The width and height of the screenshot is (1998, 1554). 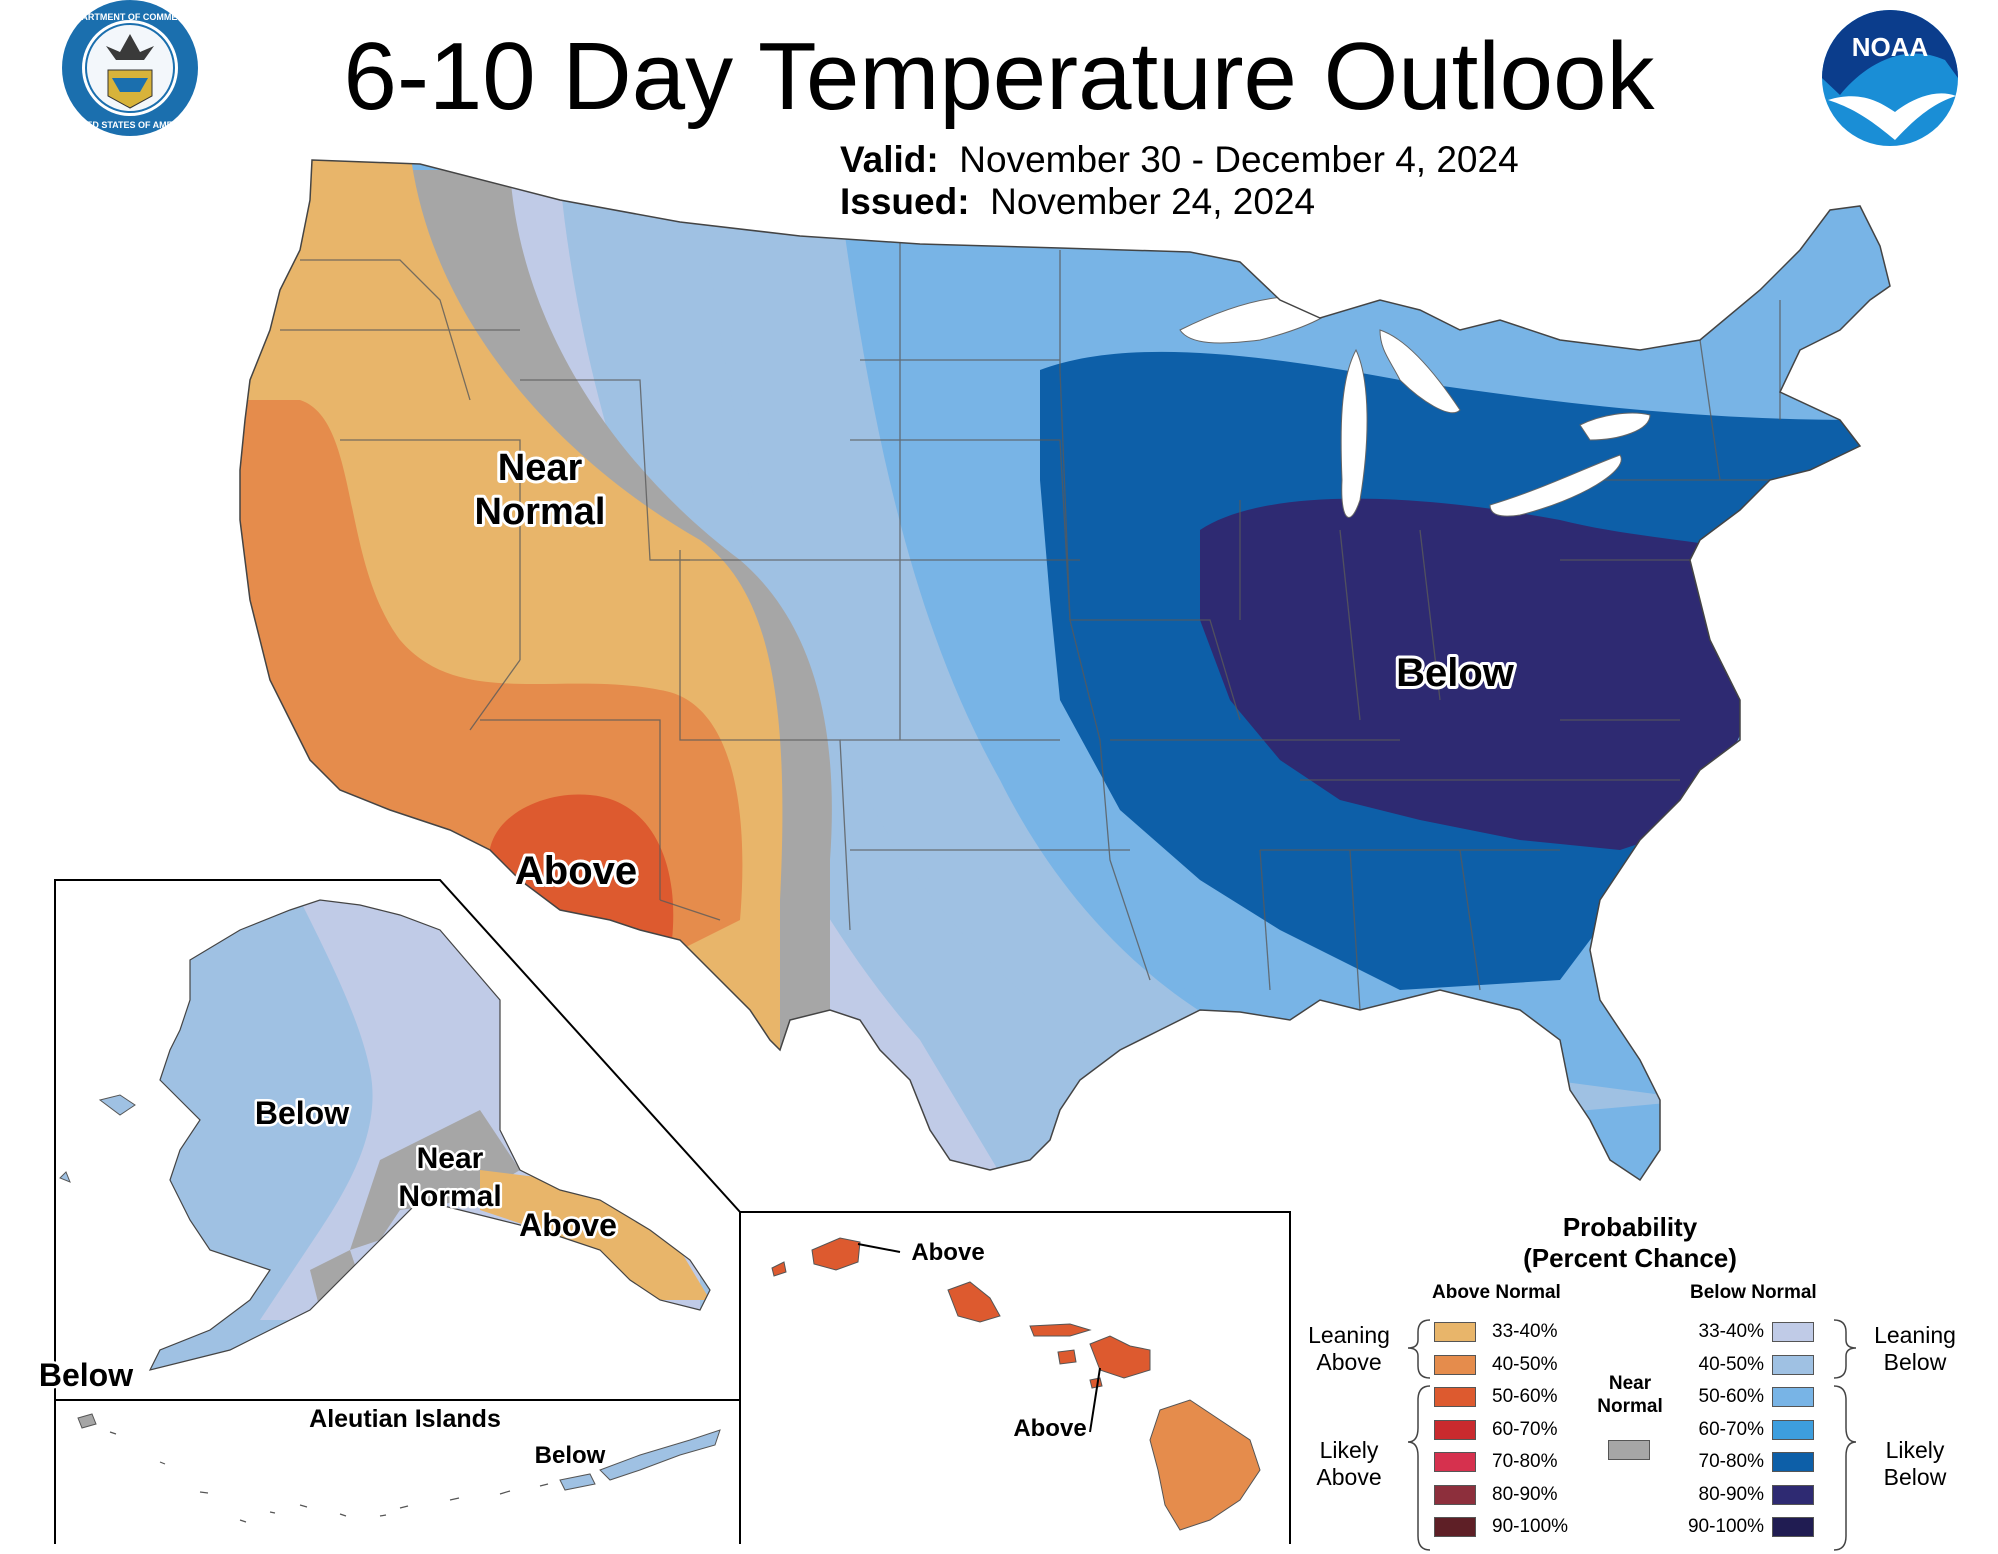 I want to click on legend-title: Probability (Percent Chance), so click(x=1630, y=1243).